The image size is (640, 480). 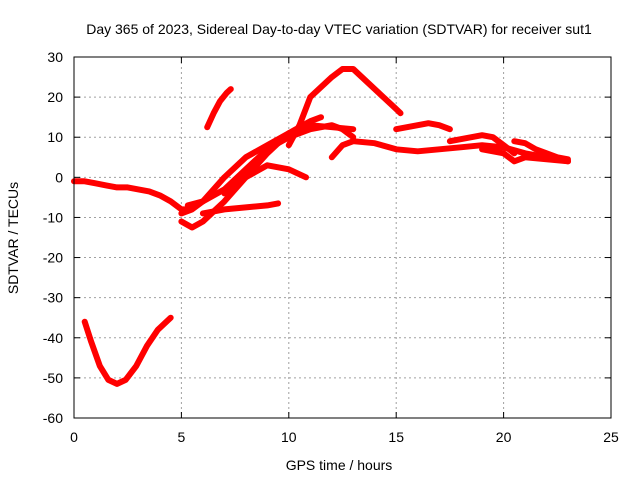 What do you see at coordinates (59, 177) in the screenshot?
I see `y-tick-label: 0` at bounding box center [59, 177].